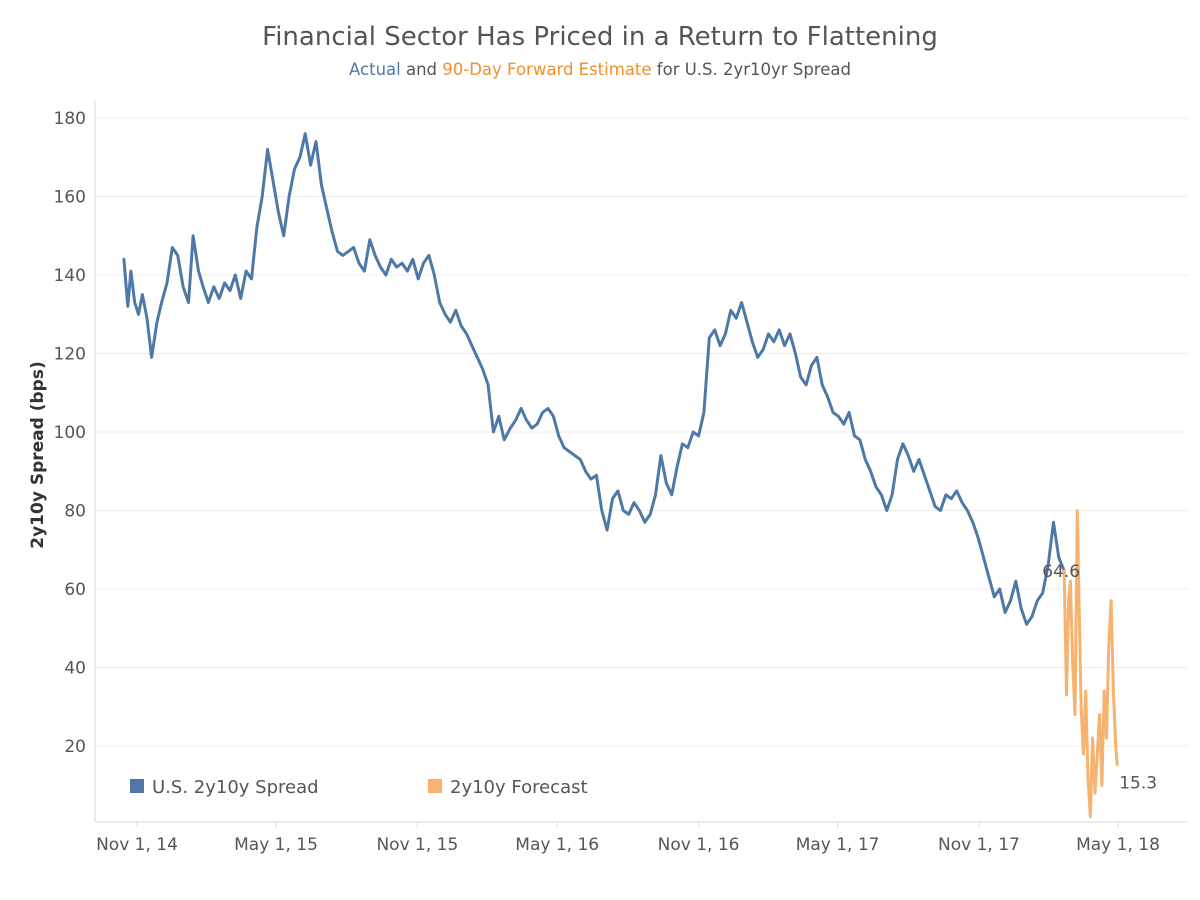 This screenshot has height=900, width=1200. I want to click on x-tick-label: May 1, 15, so click(276, 845).